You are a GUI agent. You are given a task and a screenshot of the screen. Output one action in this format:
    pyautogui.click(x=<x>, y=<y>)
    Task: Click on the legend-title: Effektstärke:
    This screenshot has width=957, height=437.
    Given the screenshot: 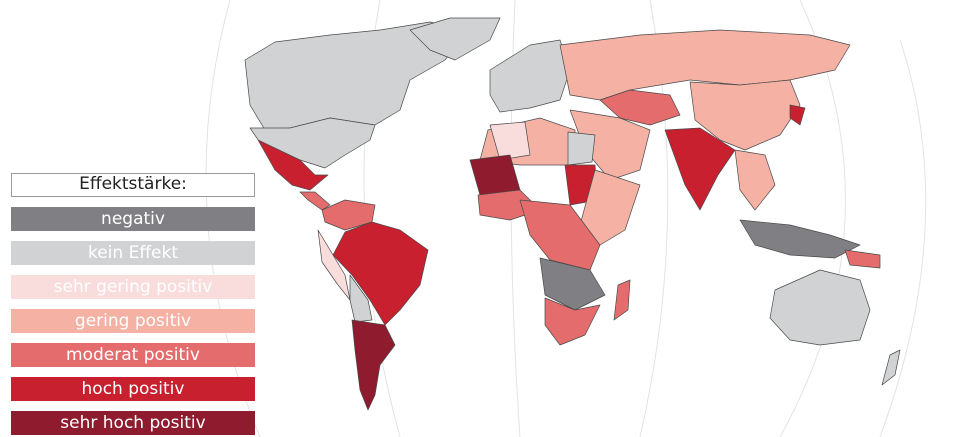 What is the action you would take?
    pyautogui.click(x=133, y=185)
    